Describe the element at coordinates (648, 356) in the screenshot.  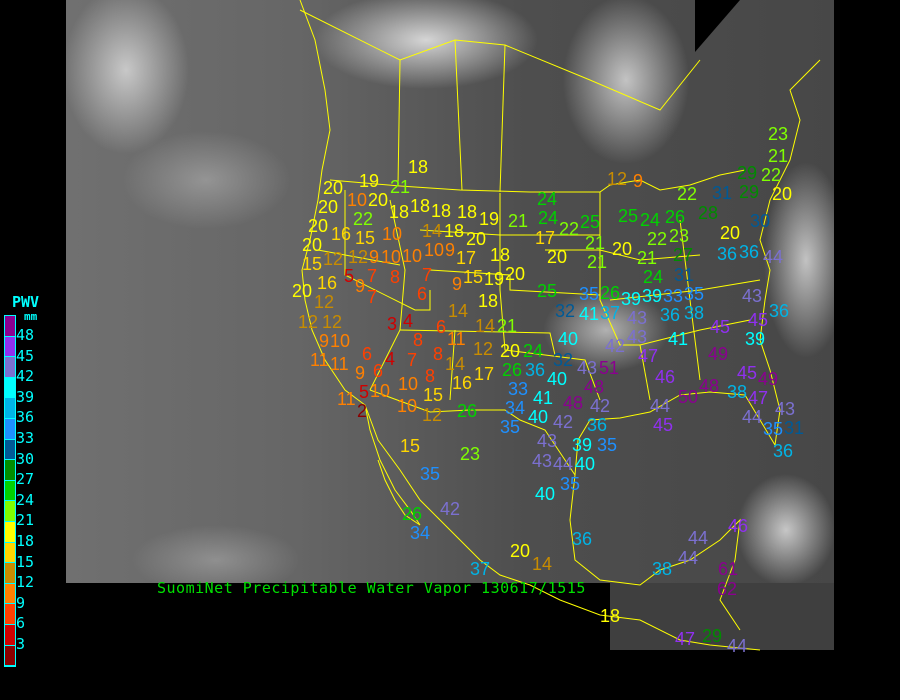
I see `pwv-station-value: 47` at that location.